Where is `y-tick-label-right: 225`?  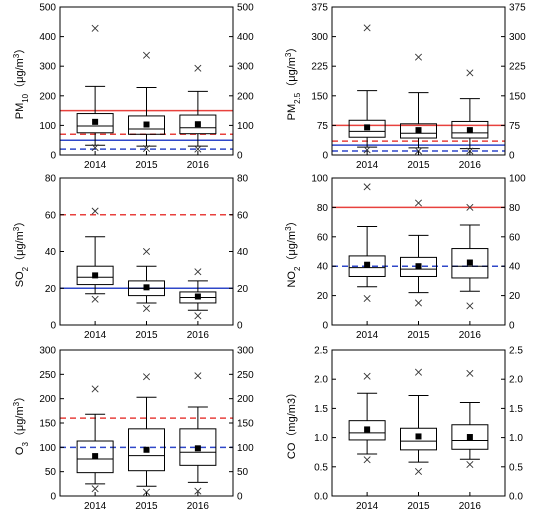 y-tick-label-right: 225 is located at coordinates (517, 67).